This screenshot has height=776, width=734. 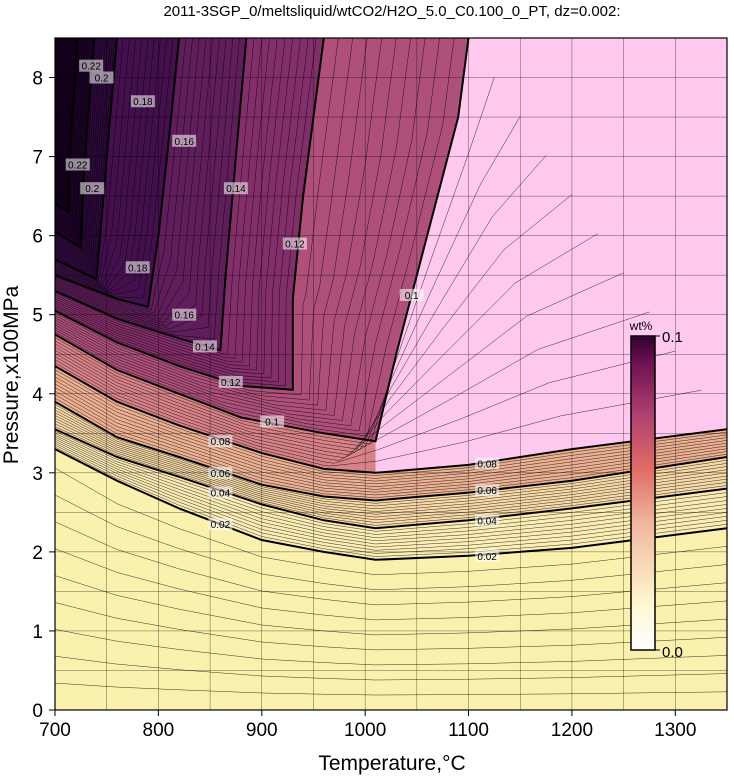 I want to click on contour-label: 0.14, so click(x=236, y=189).